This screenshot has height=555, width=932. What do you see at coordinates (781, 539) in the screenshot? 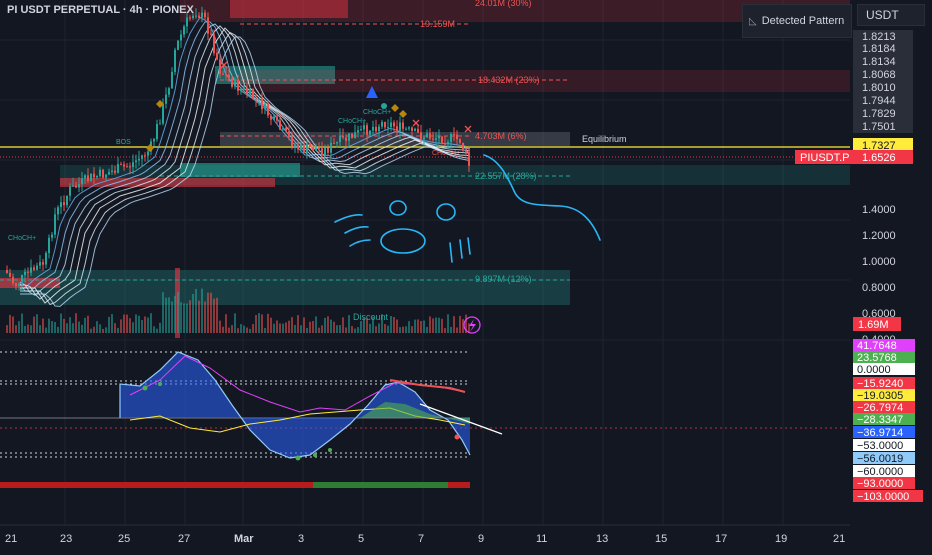
I see `time-tick-label: 19` at bounding box center [781, 539].